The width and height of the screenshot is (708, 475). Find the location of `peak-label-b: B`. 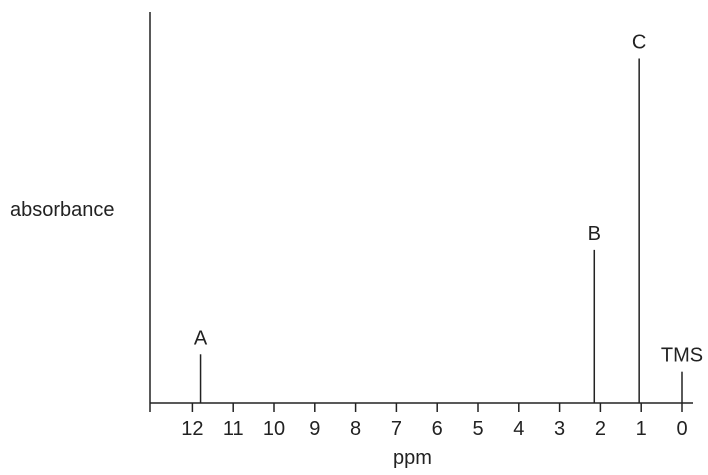

peak-label-b: B is located at coordinates (594, 234).